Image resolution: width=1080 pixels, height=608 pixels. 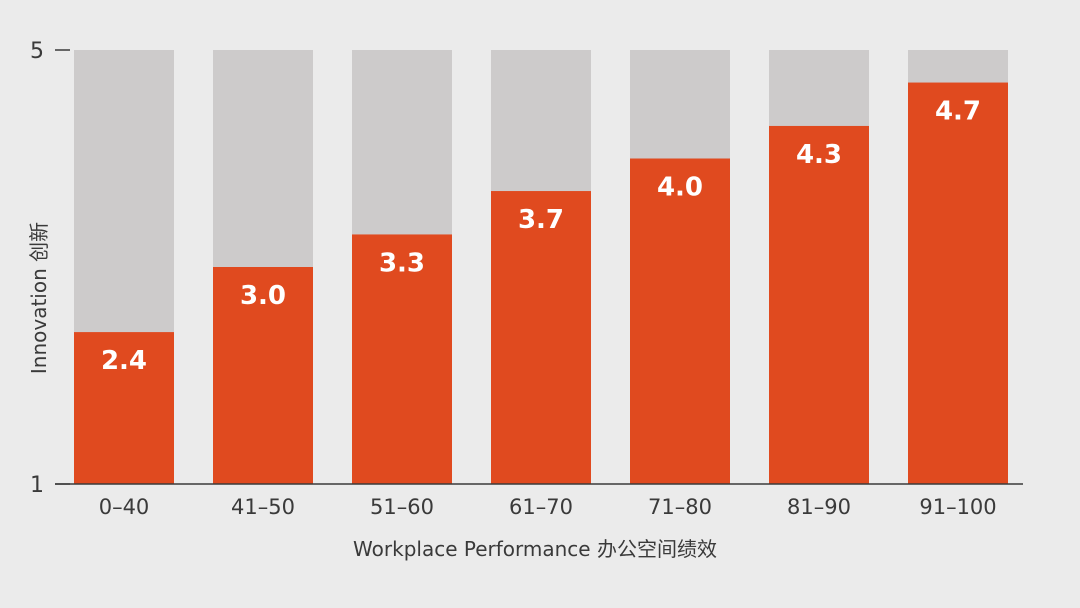 I want to click on bar-value-label: 4.3, so click(x=819, y=155).